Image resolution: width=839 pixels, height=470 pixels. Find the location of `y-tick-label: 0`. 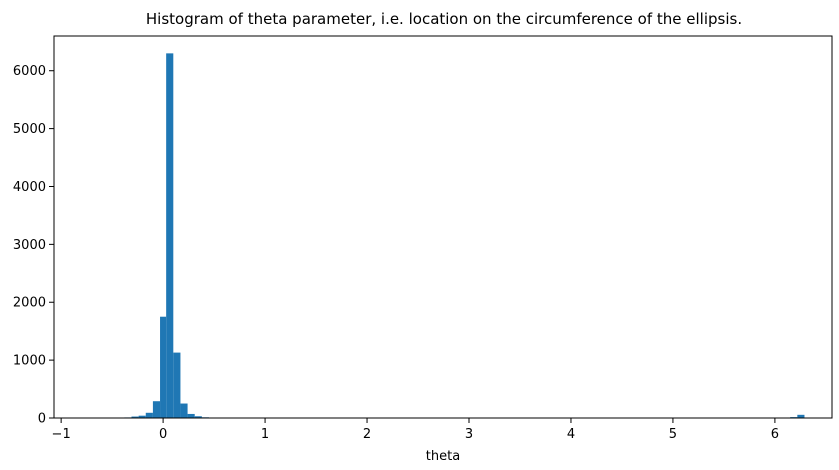

y-tick-label: 0 is located at coordinates (42, 419).